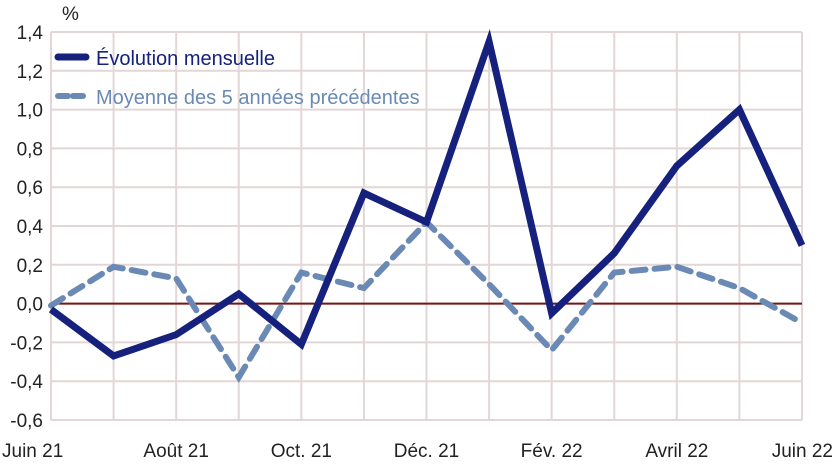 The width and height of the screenshot is (835, 466). I want to click on y-tick-label: 1,2, so click(30, 72).